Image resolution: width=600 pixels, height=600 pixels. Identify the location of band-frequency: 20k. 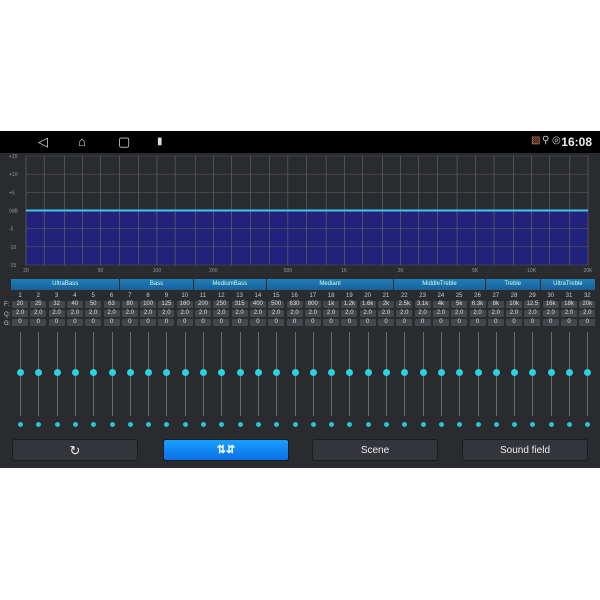
(587, 304).